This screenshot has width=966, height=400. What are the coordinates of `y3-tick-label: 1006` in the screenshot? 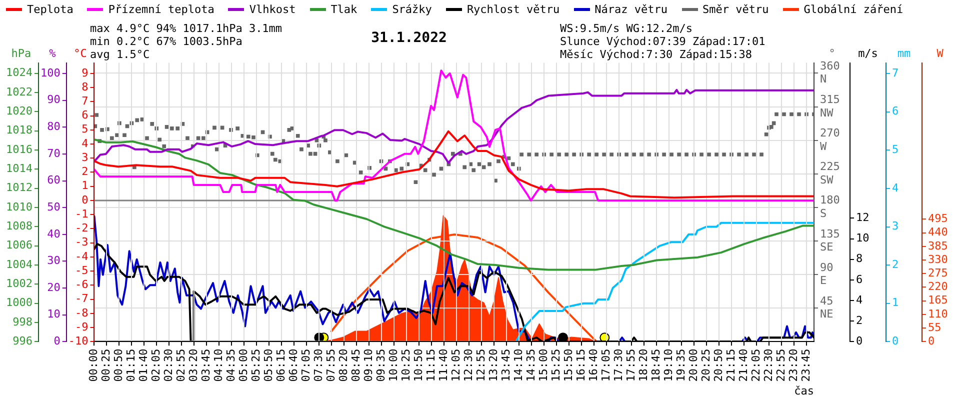 It's located at (19, 245).